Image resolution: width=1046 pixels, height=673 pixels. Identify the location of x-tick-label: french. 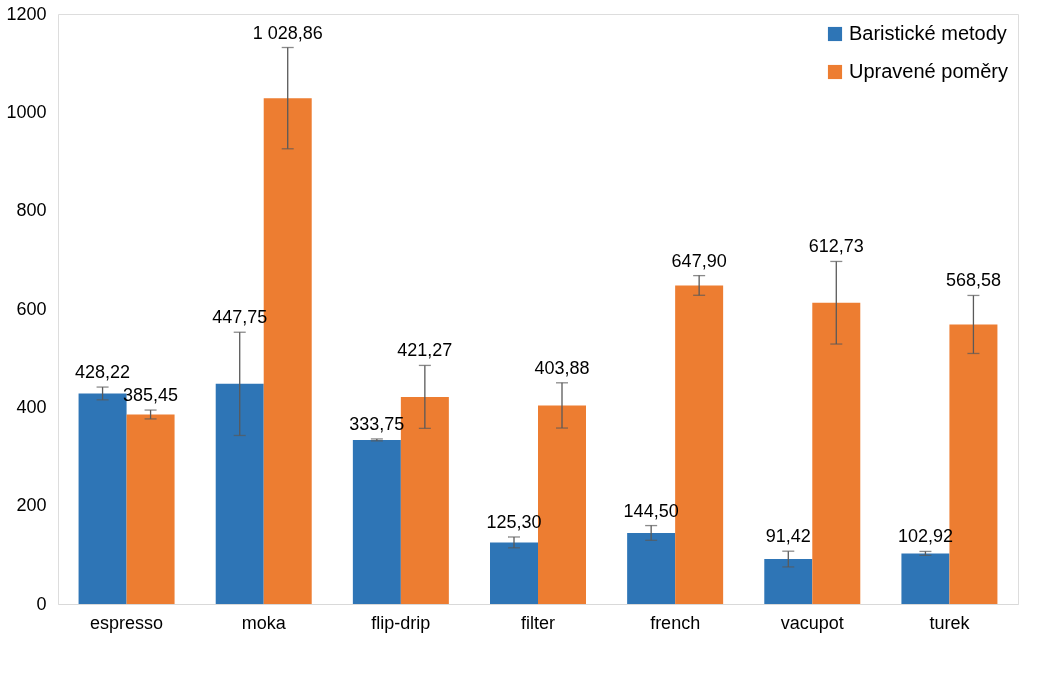
(675, 622).